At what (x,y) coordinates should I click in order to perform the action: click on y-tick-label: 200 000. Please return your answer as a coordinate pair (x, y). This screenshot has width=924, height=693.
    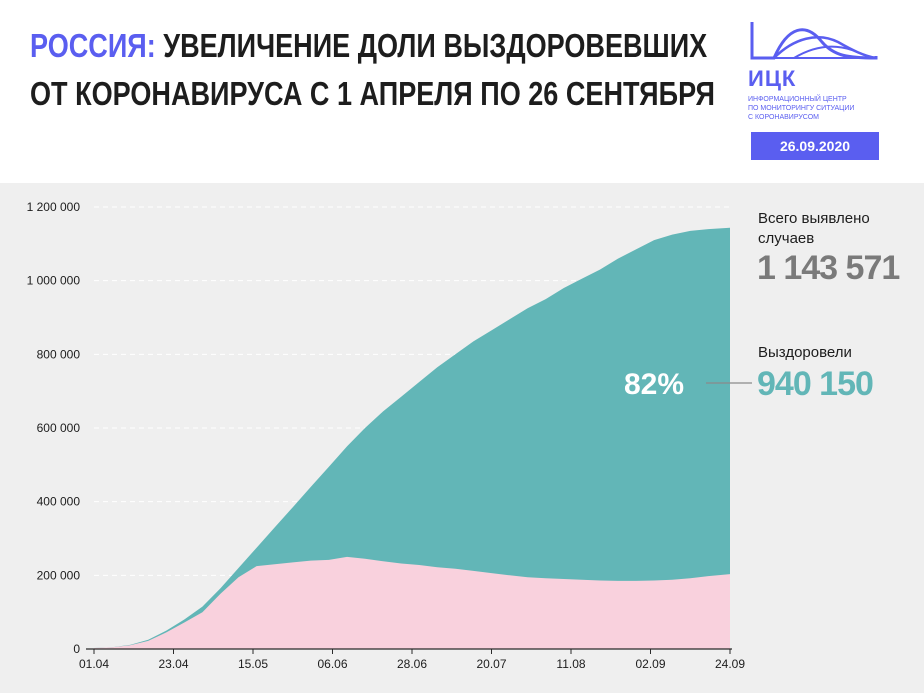
    Looking at the image, I should click on (59, 575).